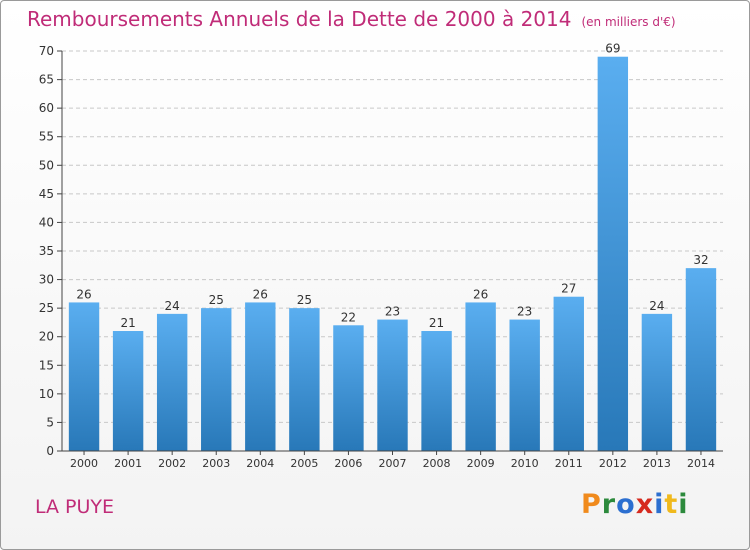  What do you see at coordinates (46, 365) in the screenshot?
I see `y-tick-label: 15` at bounding box center [46, 365].